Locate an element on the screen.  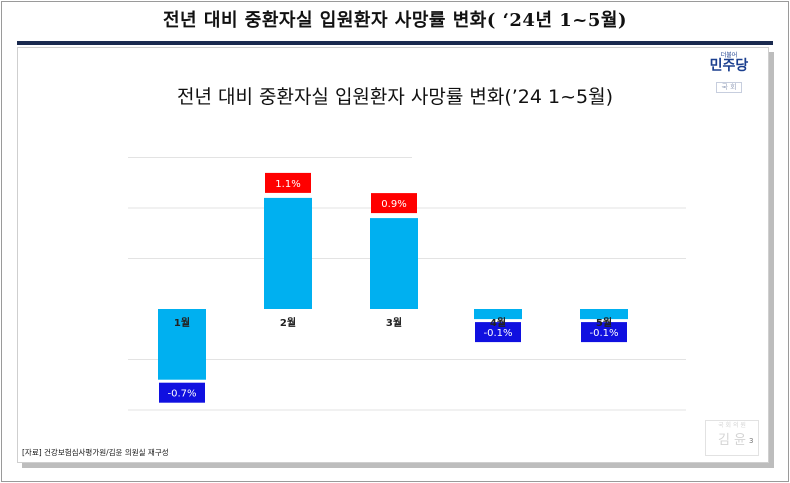
category-label: 4월 is located at coordinates (498, 323).